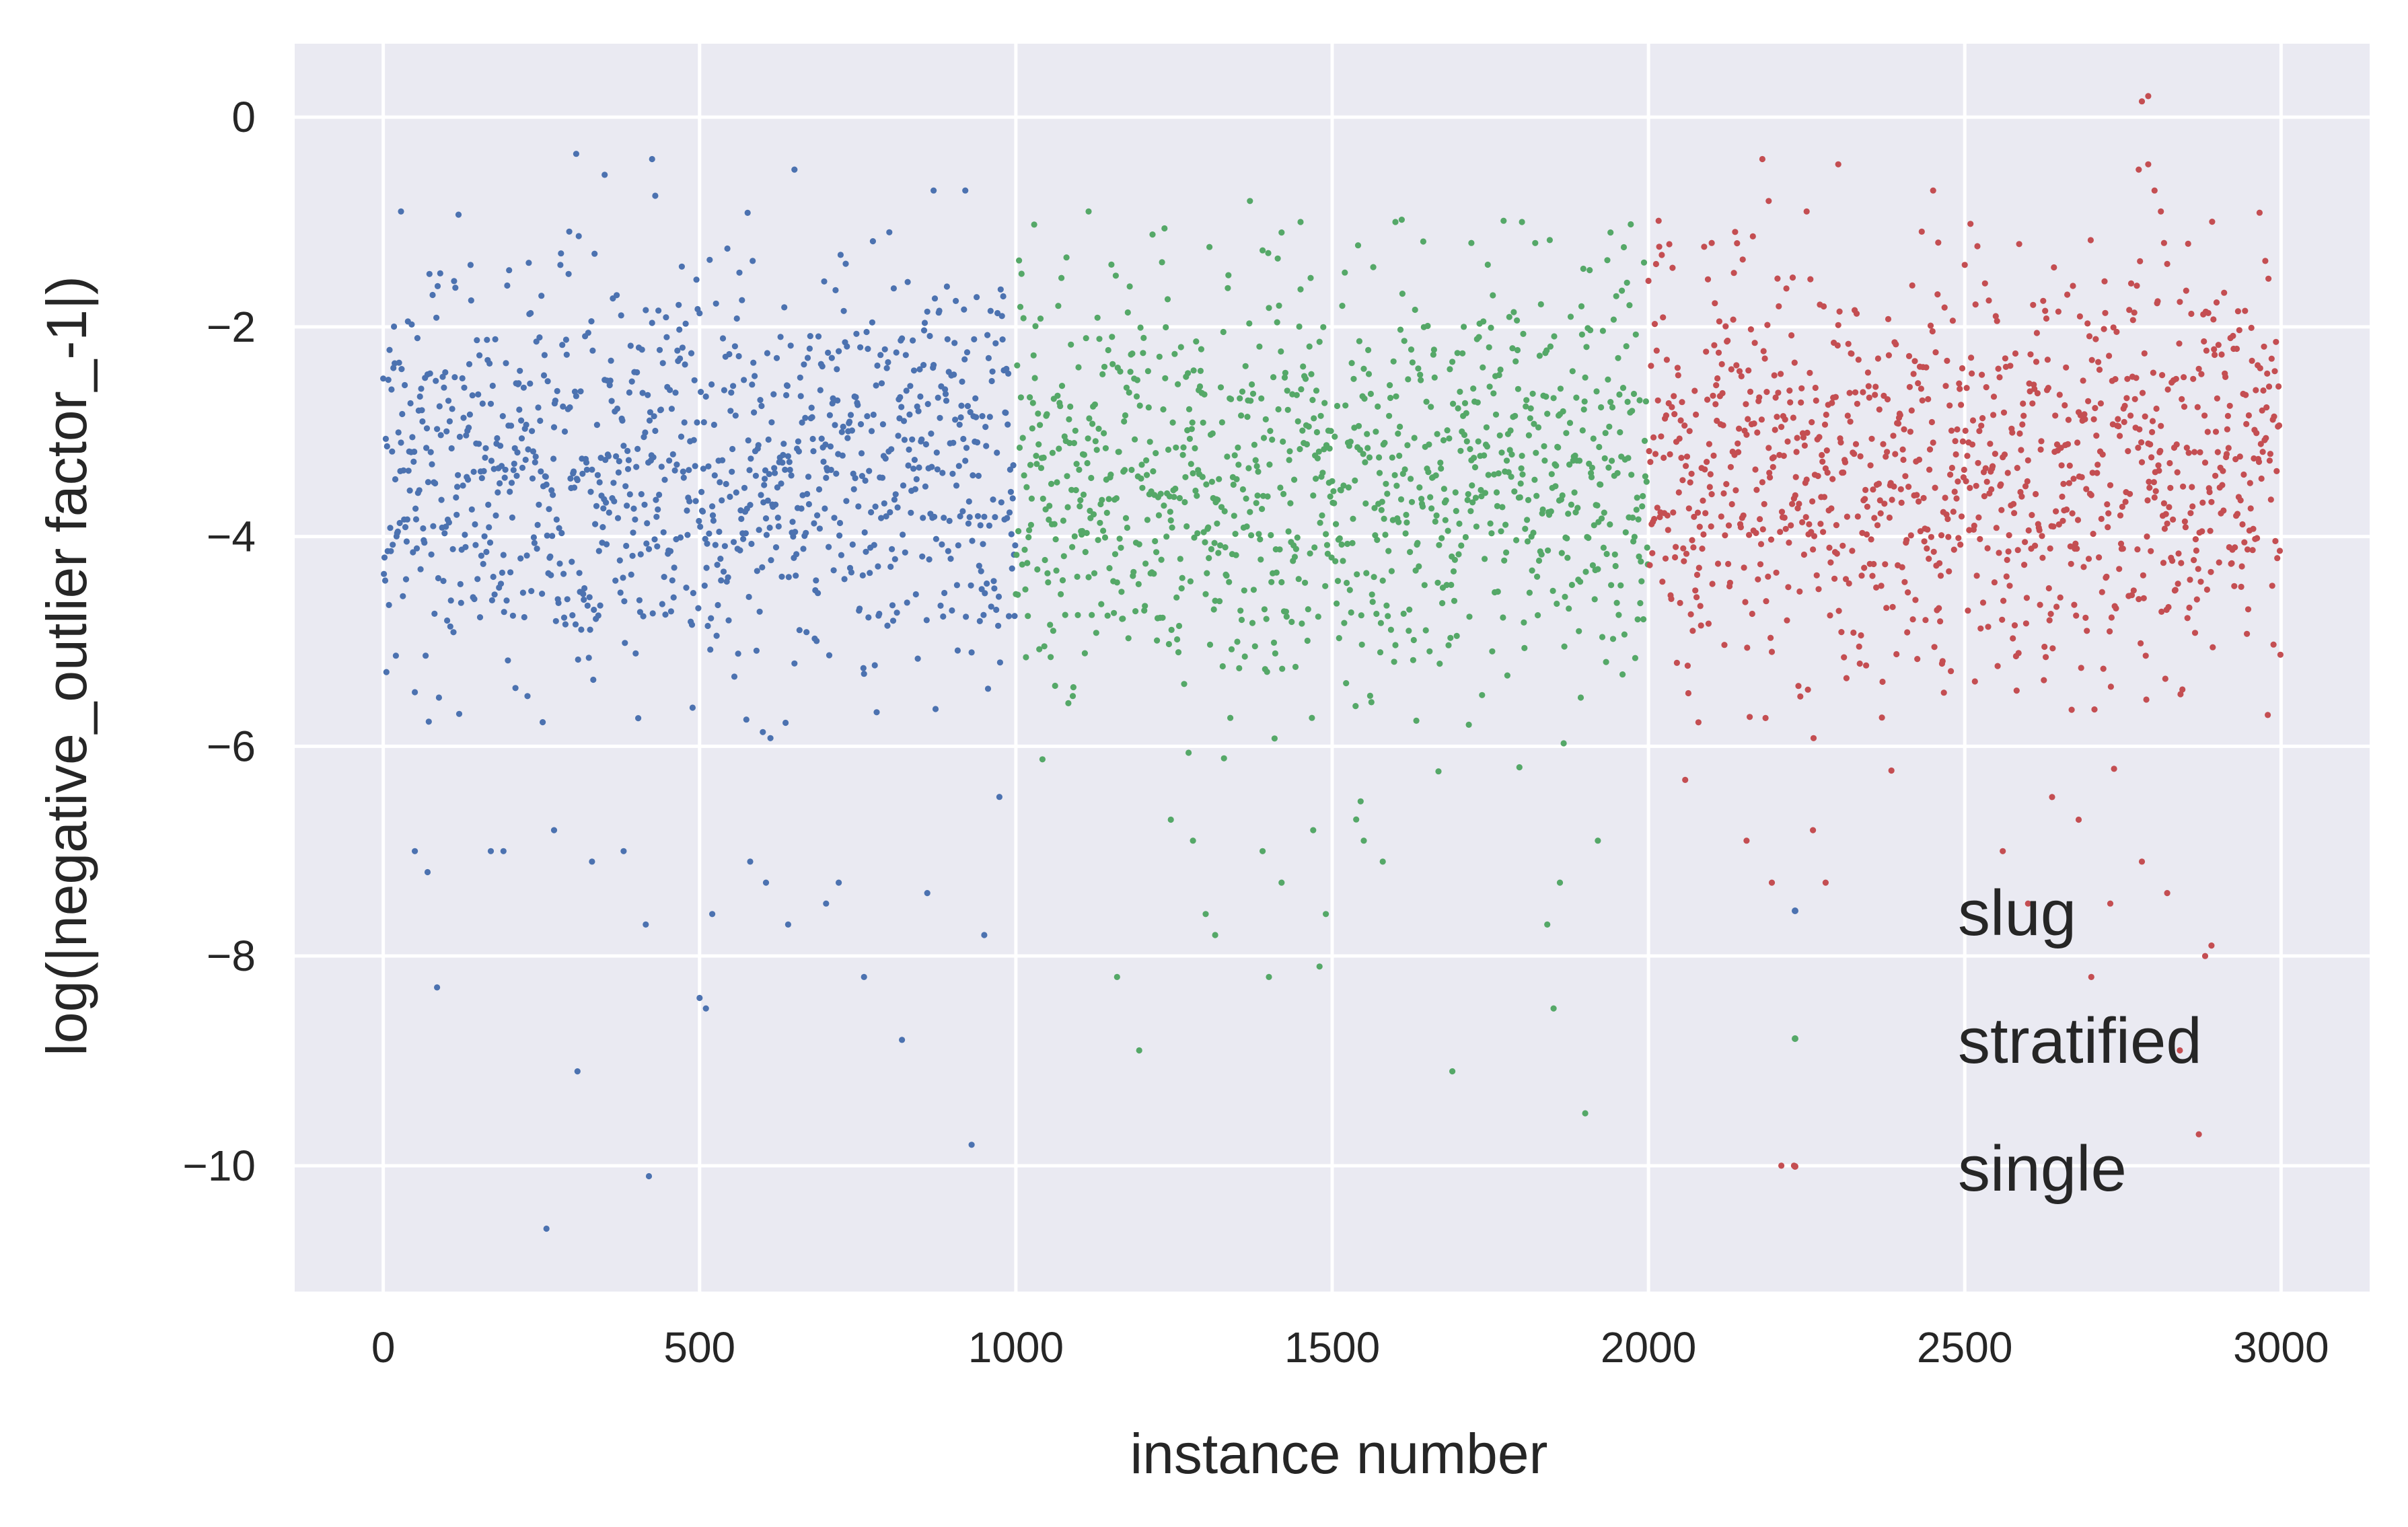 Image resolution: width=2408 pixels, height=1527 pixels. What do you see at coordinates (1795, 911) in the screenshot?
I see `legend-marker` at bounding box center [1795, 911].